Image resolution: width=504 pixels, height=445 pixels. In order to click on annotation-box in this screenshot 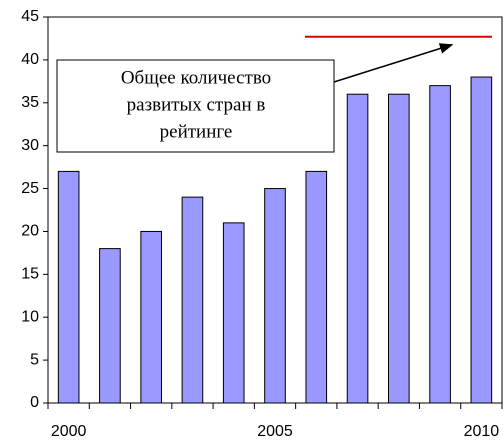, I will do `click(195, 106)`.